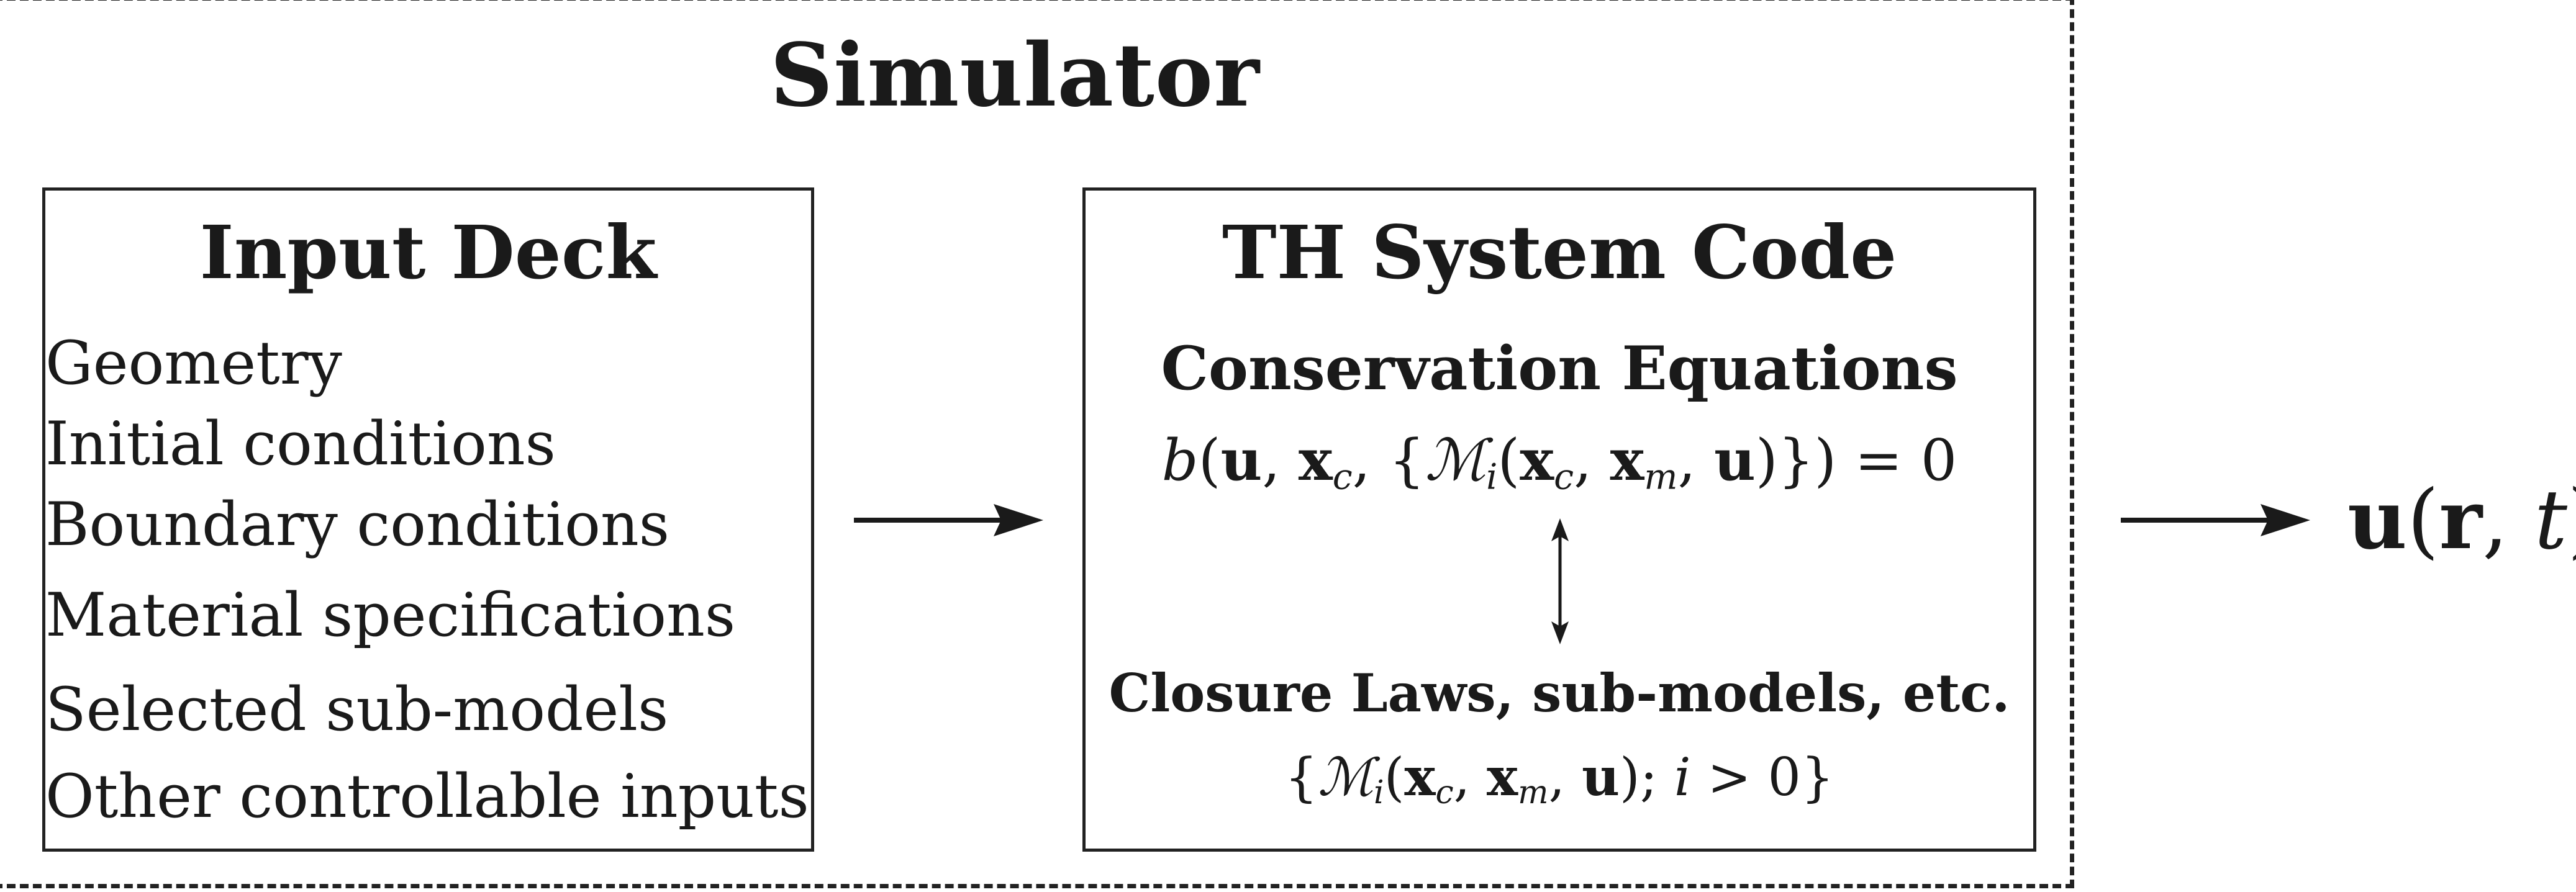 The image size is (2576, 892). Describe the element at coordinates (428, 252) in the screenshot. I see `input-deck-title: Input Deck` at that location.